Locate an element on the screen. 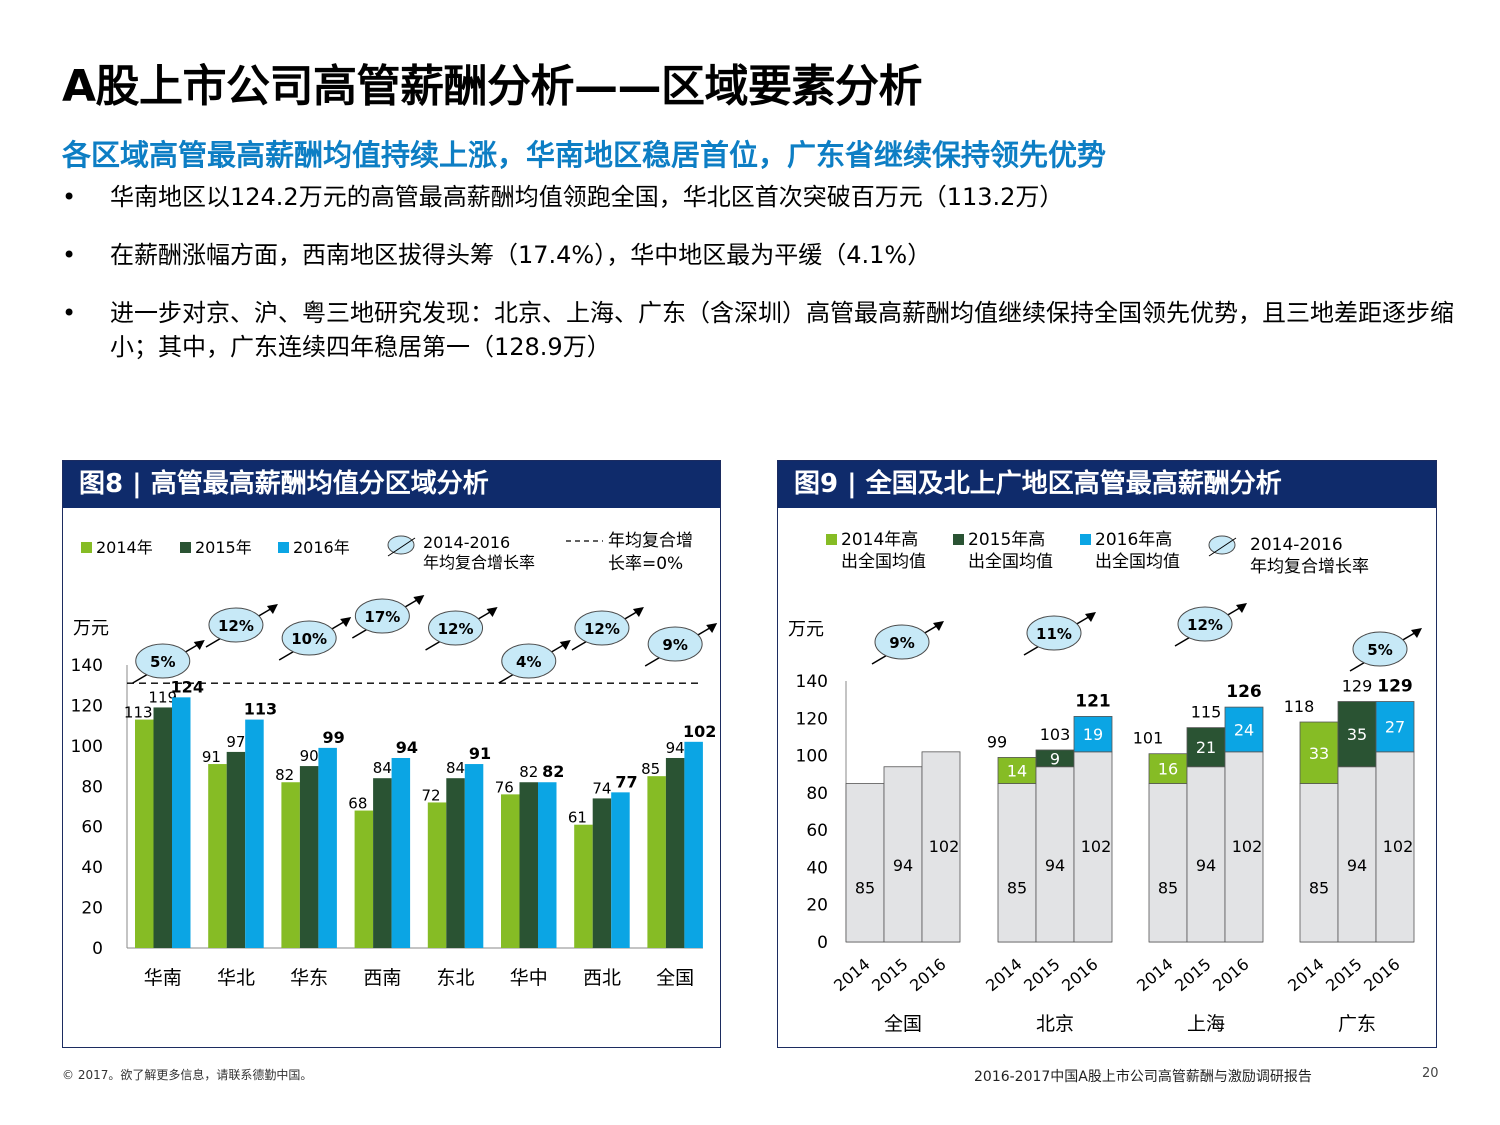 This screenshot has width=1500, height=1125. y-axis-unit: 万元 is located at coordinates (806, 629).